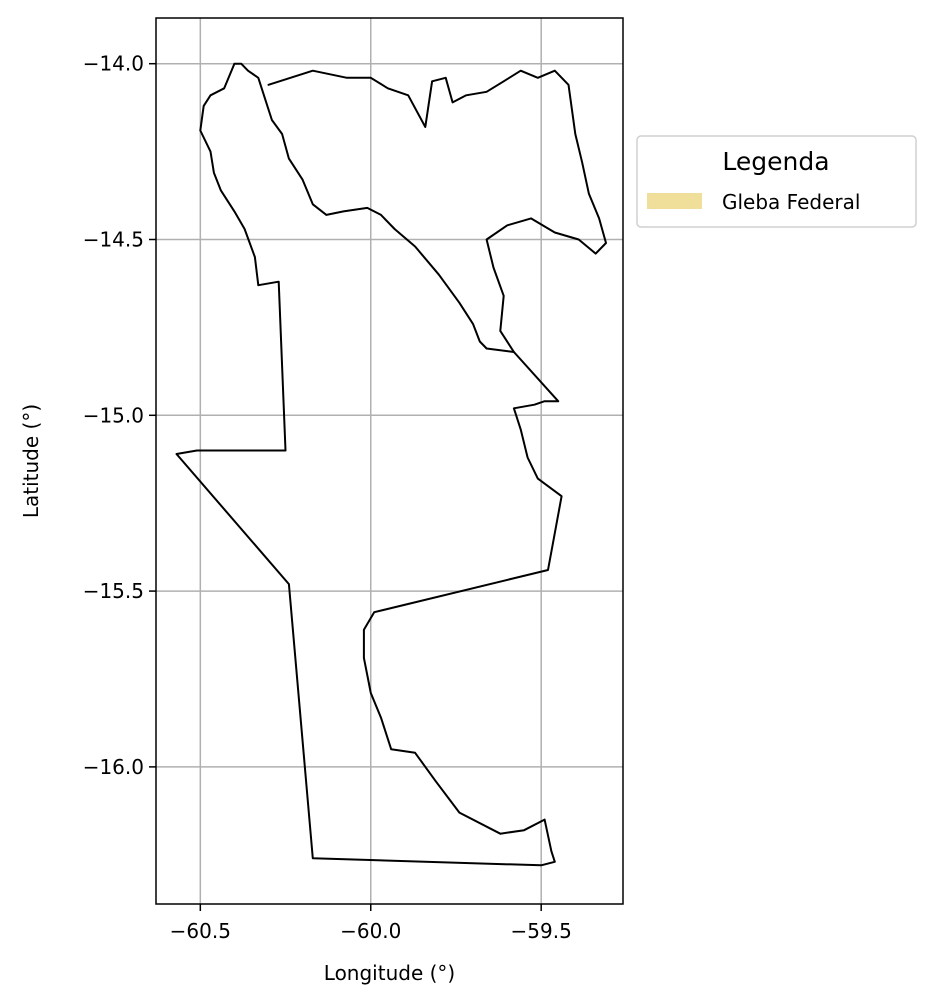  What do you see at coordinates (113, 415) in the screenshot?
I see `y-tick-label: −15.0` at bounding box center [113, 415].